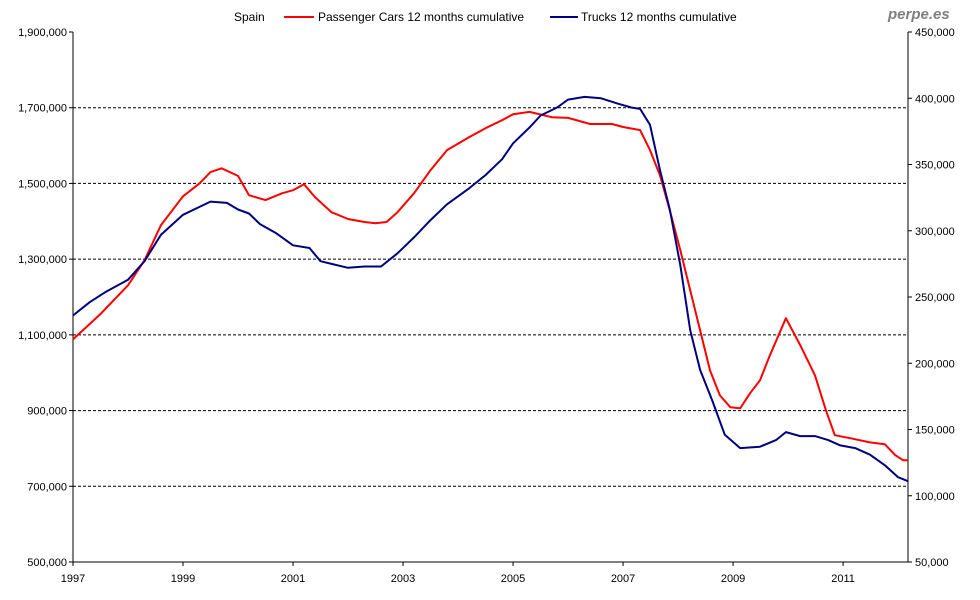  I want to click on left-tick-label: 1,100,000, so click(42, 336).